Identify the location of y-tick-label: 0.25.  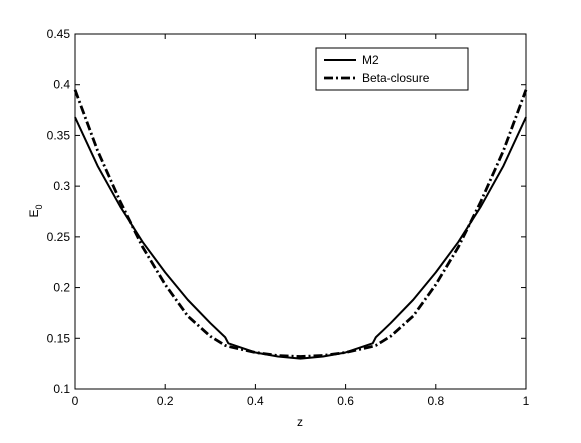
(59, 237).